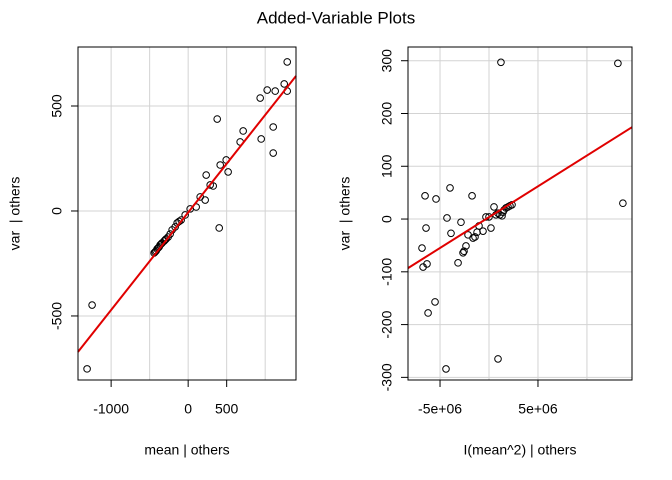 The image size is (672, 480). Describe the element at coordinates (520, 450) in the screenshot. I see `x-axis-label: I(mean^2) | others` at that location.